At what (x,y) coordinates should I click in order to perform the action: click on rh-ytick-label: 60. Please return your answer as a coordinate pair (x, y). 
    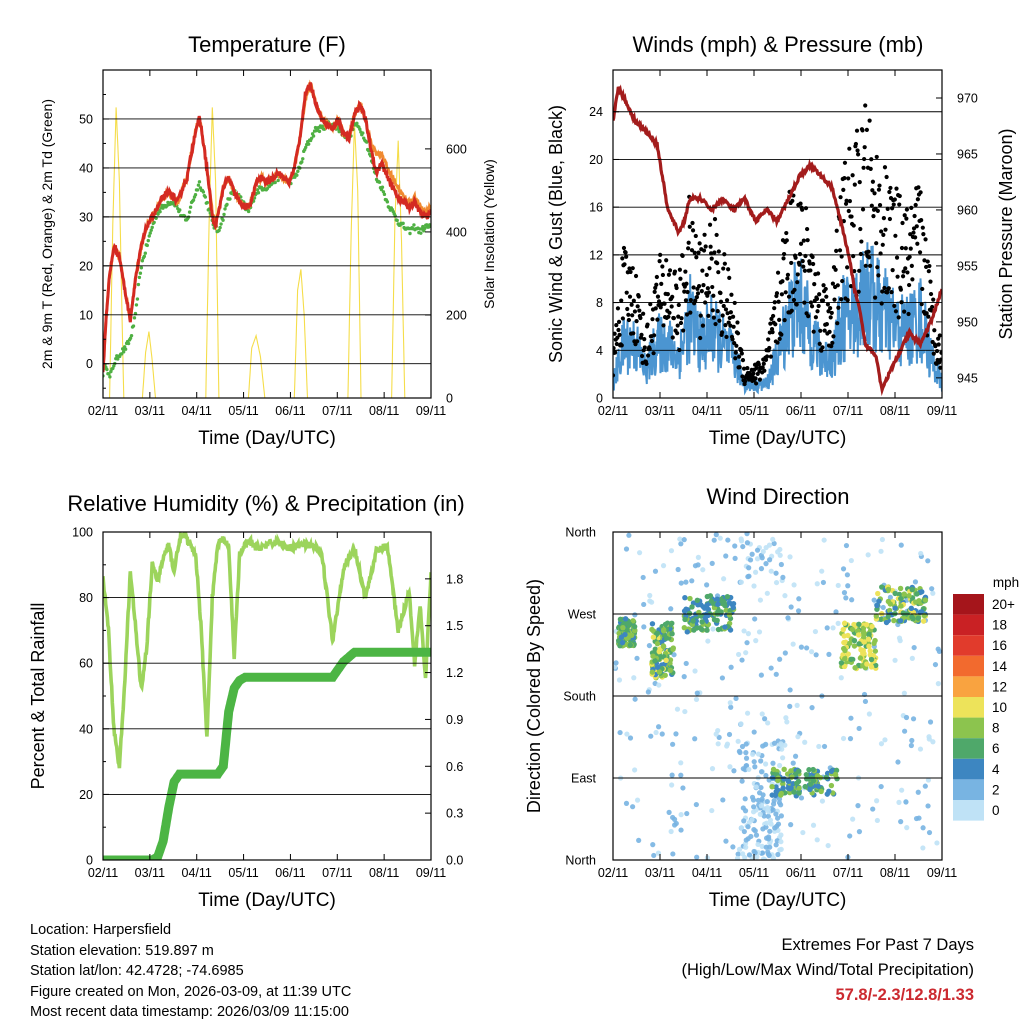
    Looking at the image, I should click on (86, 664).